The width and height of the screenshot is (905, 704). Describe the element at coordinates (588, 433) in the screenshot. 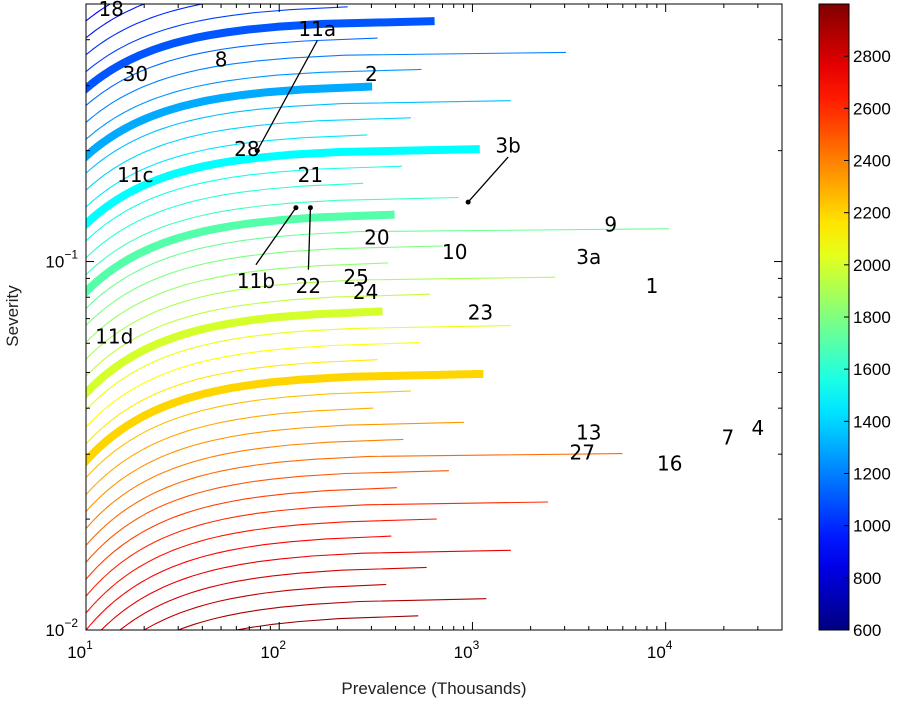

I see `point-label: 13` at that location.